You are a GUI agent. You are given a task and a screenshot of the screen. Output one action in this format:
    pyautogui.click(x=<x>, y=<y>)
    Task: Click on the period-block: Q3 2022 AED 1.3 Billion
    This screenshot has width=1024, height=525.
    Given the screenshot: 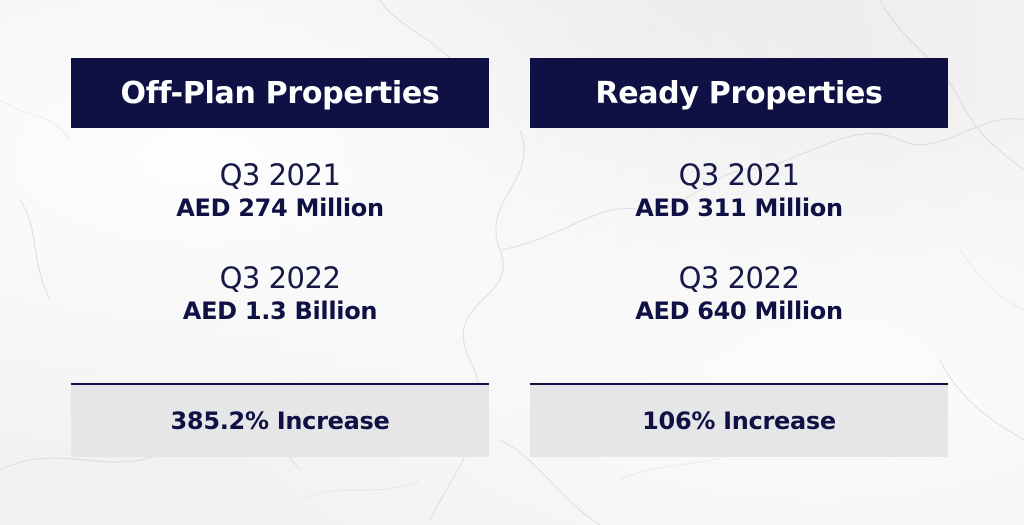 What is the action you would take?
    pyautogui.click(x=280, y=294)
    